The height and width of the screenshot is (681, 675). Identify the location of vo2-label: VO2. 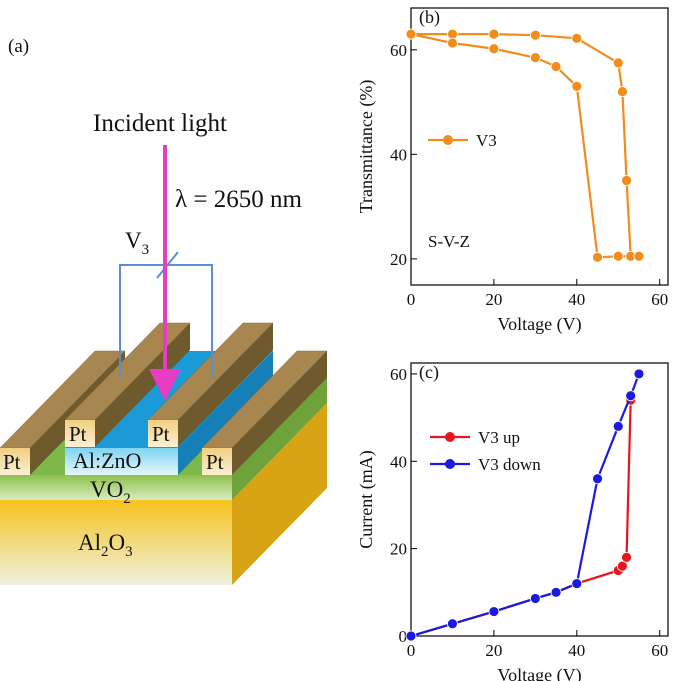
(110, 492).